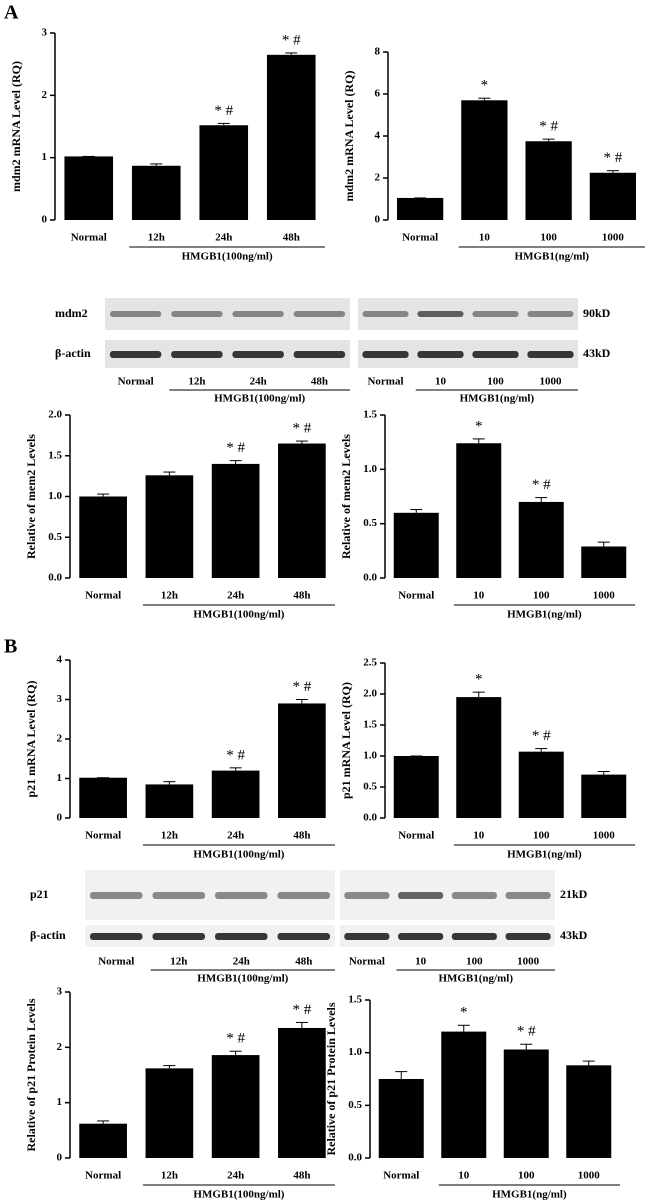  What do you see at coordinates (346, 496) in the screenshot?
I see `y-axis-label: Relative of mem2 Levels` at bounding box center [346, 496].